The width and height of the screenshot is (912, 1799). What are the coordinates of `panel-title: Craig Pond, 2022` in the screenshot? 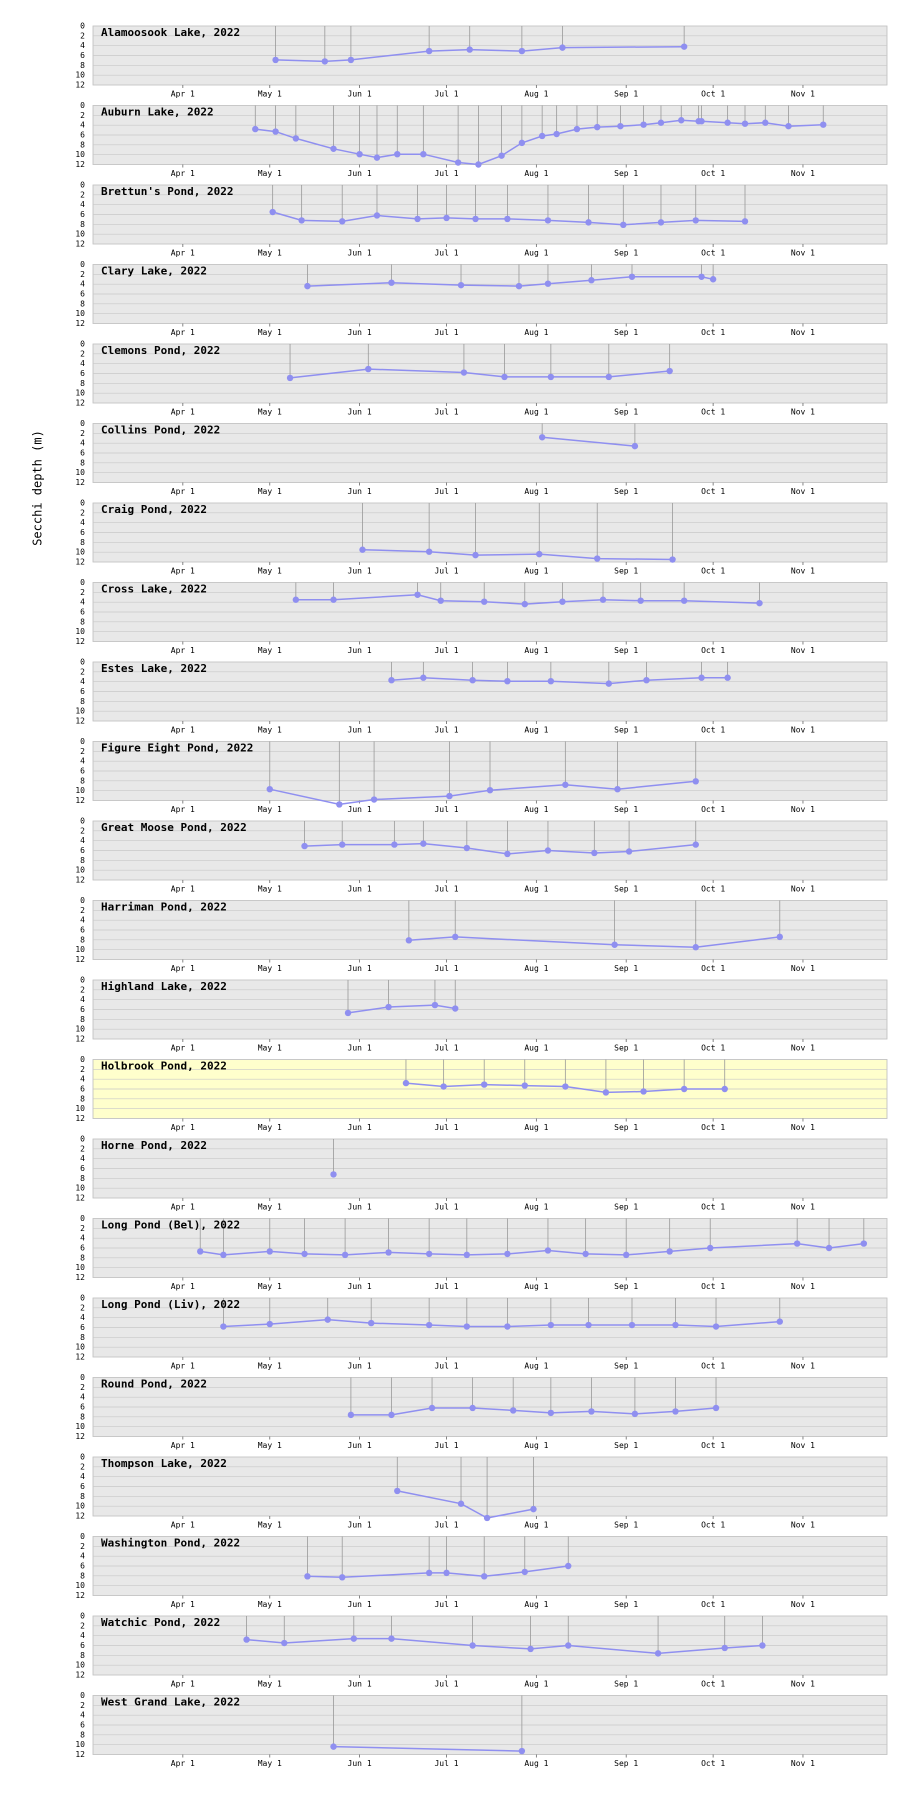 It's located at (154, 509).